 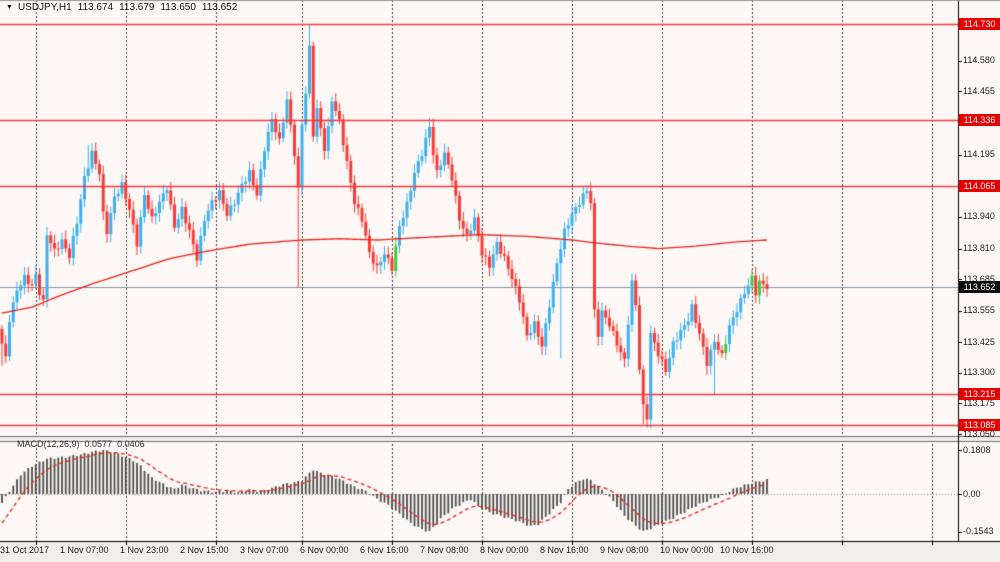 What do you see at coordinates (219, 7) in the screenshot?
I see `ohlc-close: 113.652` at bounding box center [219, 7].